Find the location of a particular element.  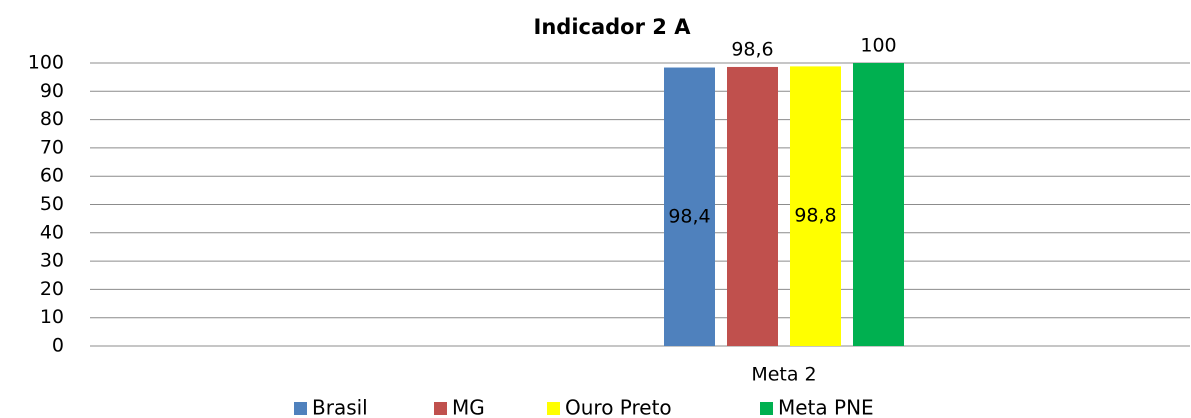

y-tick-label: 30 is located at coordinates (52, 261).